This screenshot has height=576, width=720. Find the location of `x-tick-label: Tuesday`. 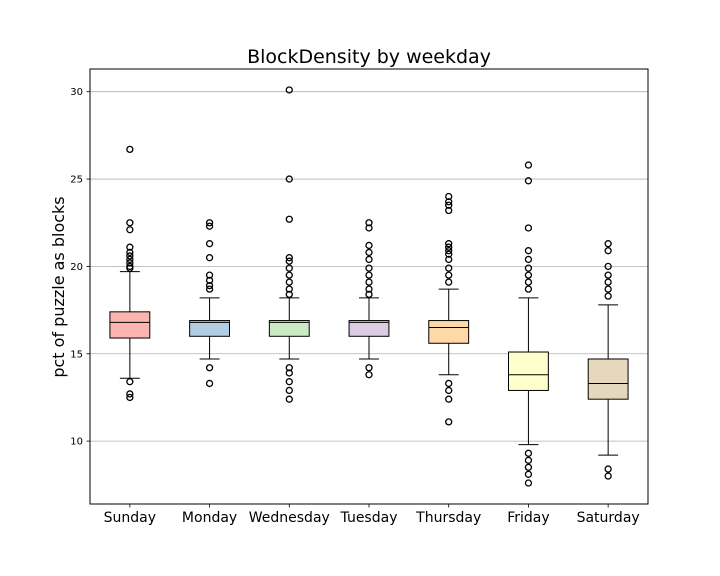

x-tick-label: Tuesday is located at coordinates (369, 518).